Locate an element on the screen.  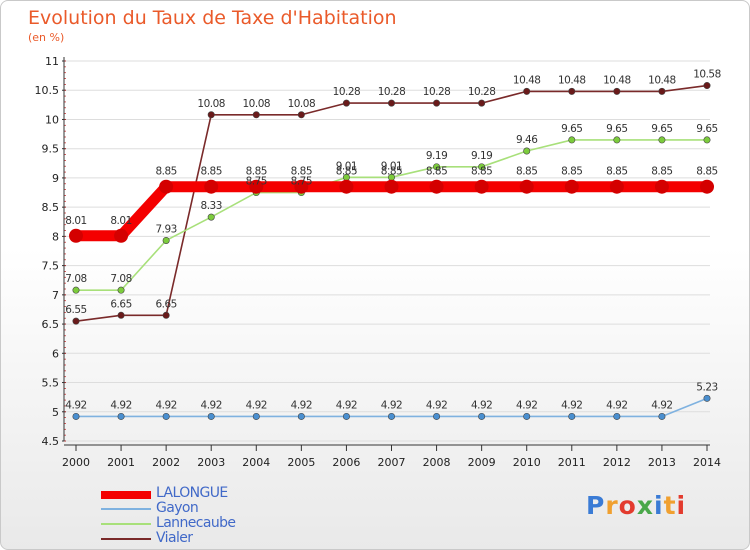
x-tick-label: 2014 is located at coordinates (707, 462).